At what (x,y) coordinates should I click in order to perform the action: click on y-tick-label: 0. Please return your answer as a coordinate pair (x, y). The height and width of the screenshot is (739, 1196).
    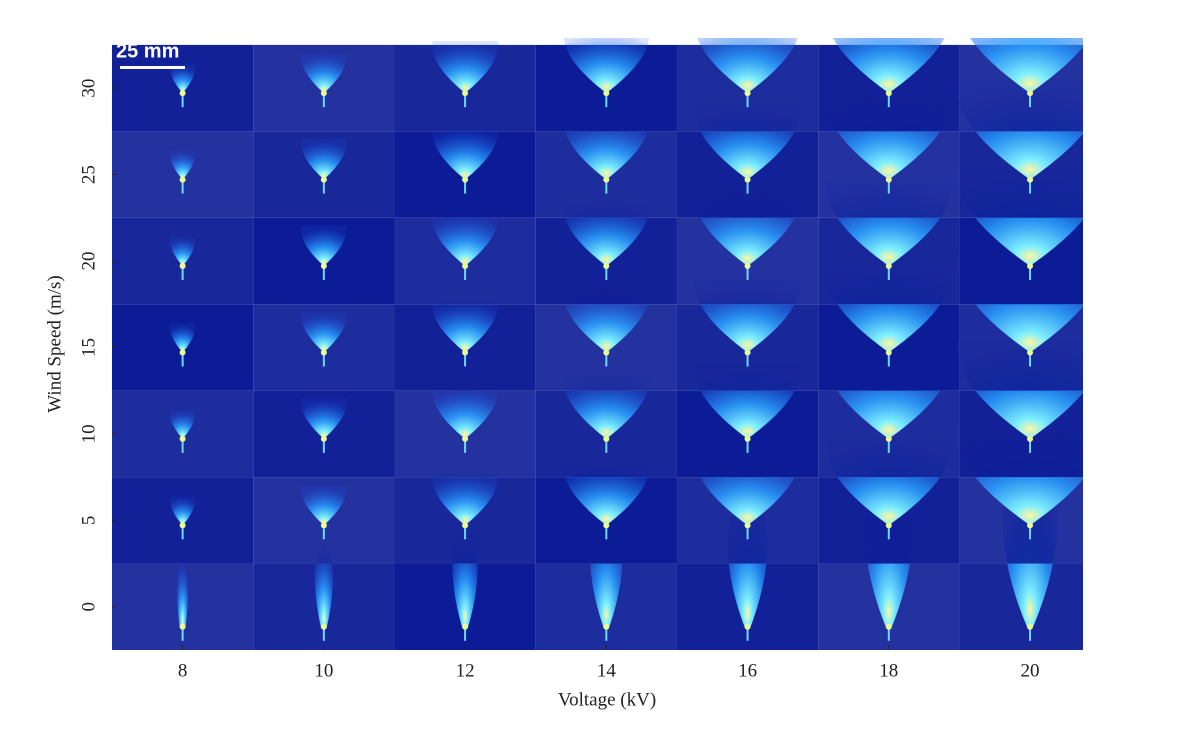
    Looking at the image, I should click on (88, 607).